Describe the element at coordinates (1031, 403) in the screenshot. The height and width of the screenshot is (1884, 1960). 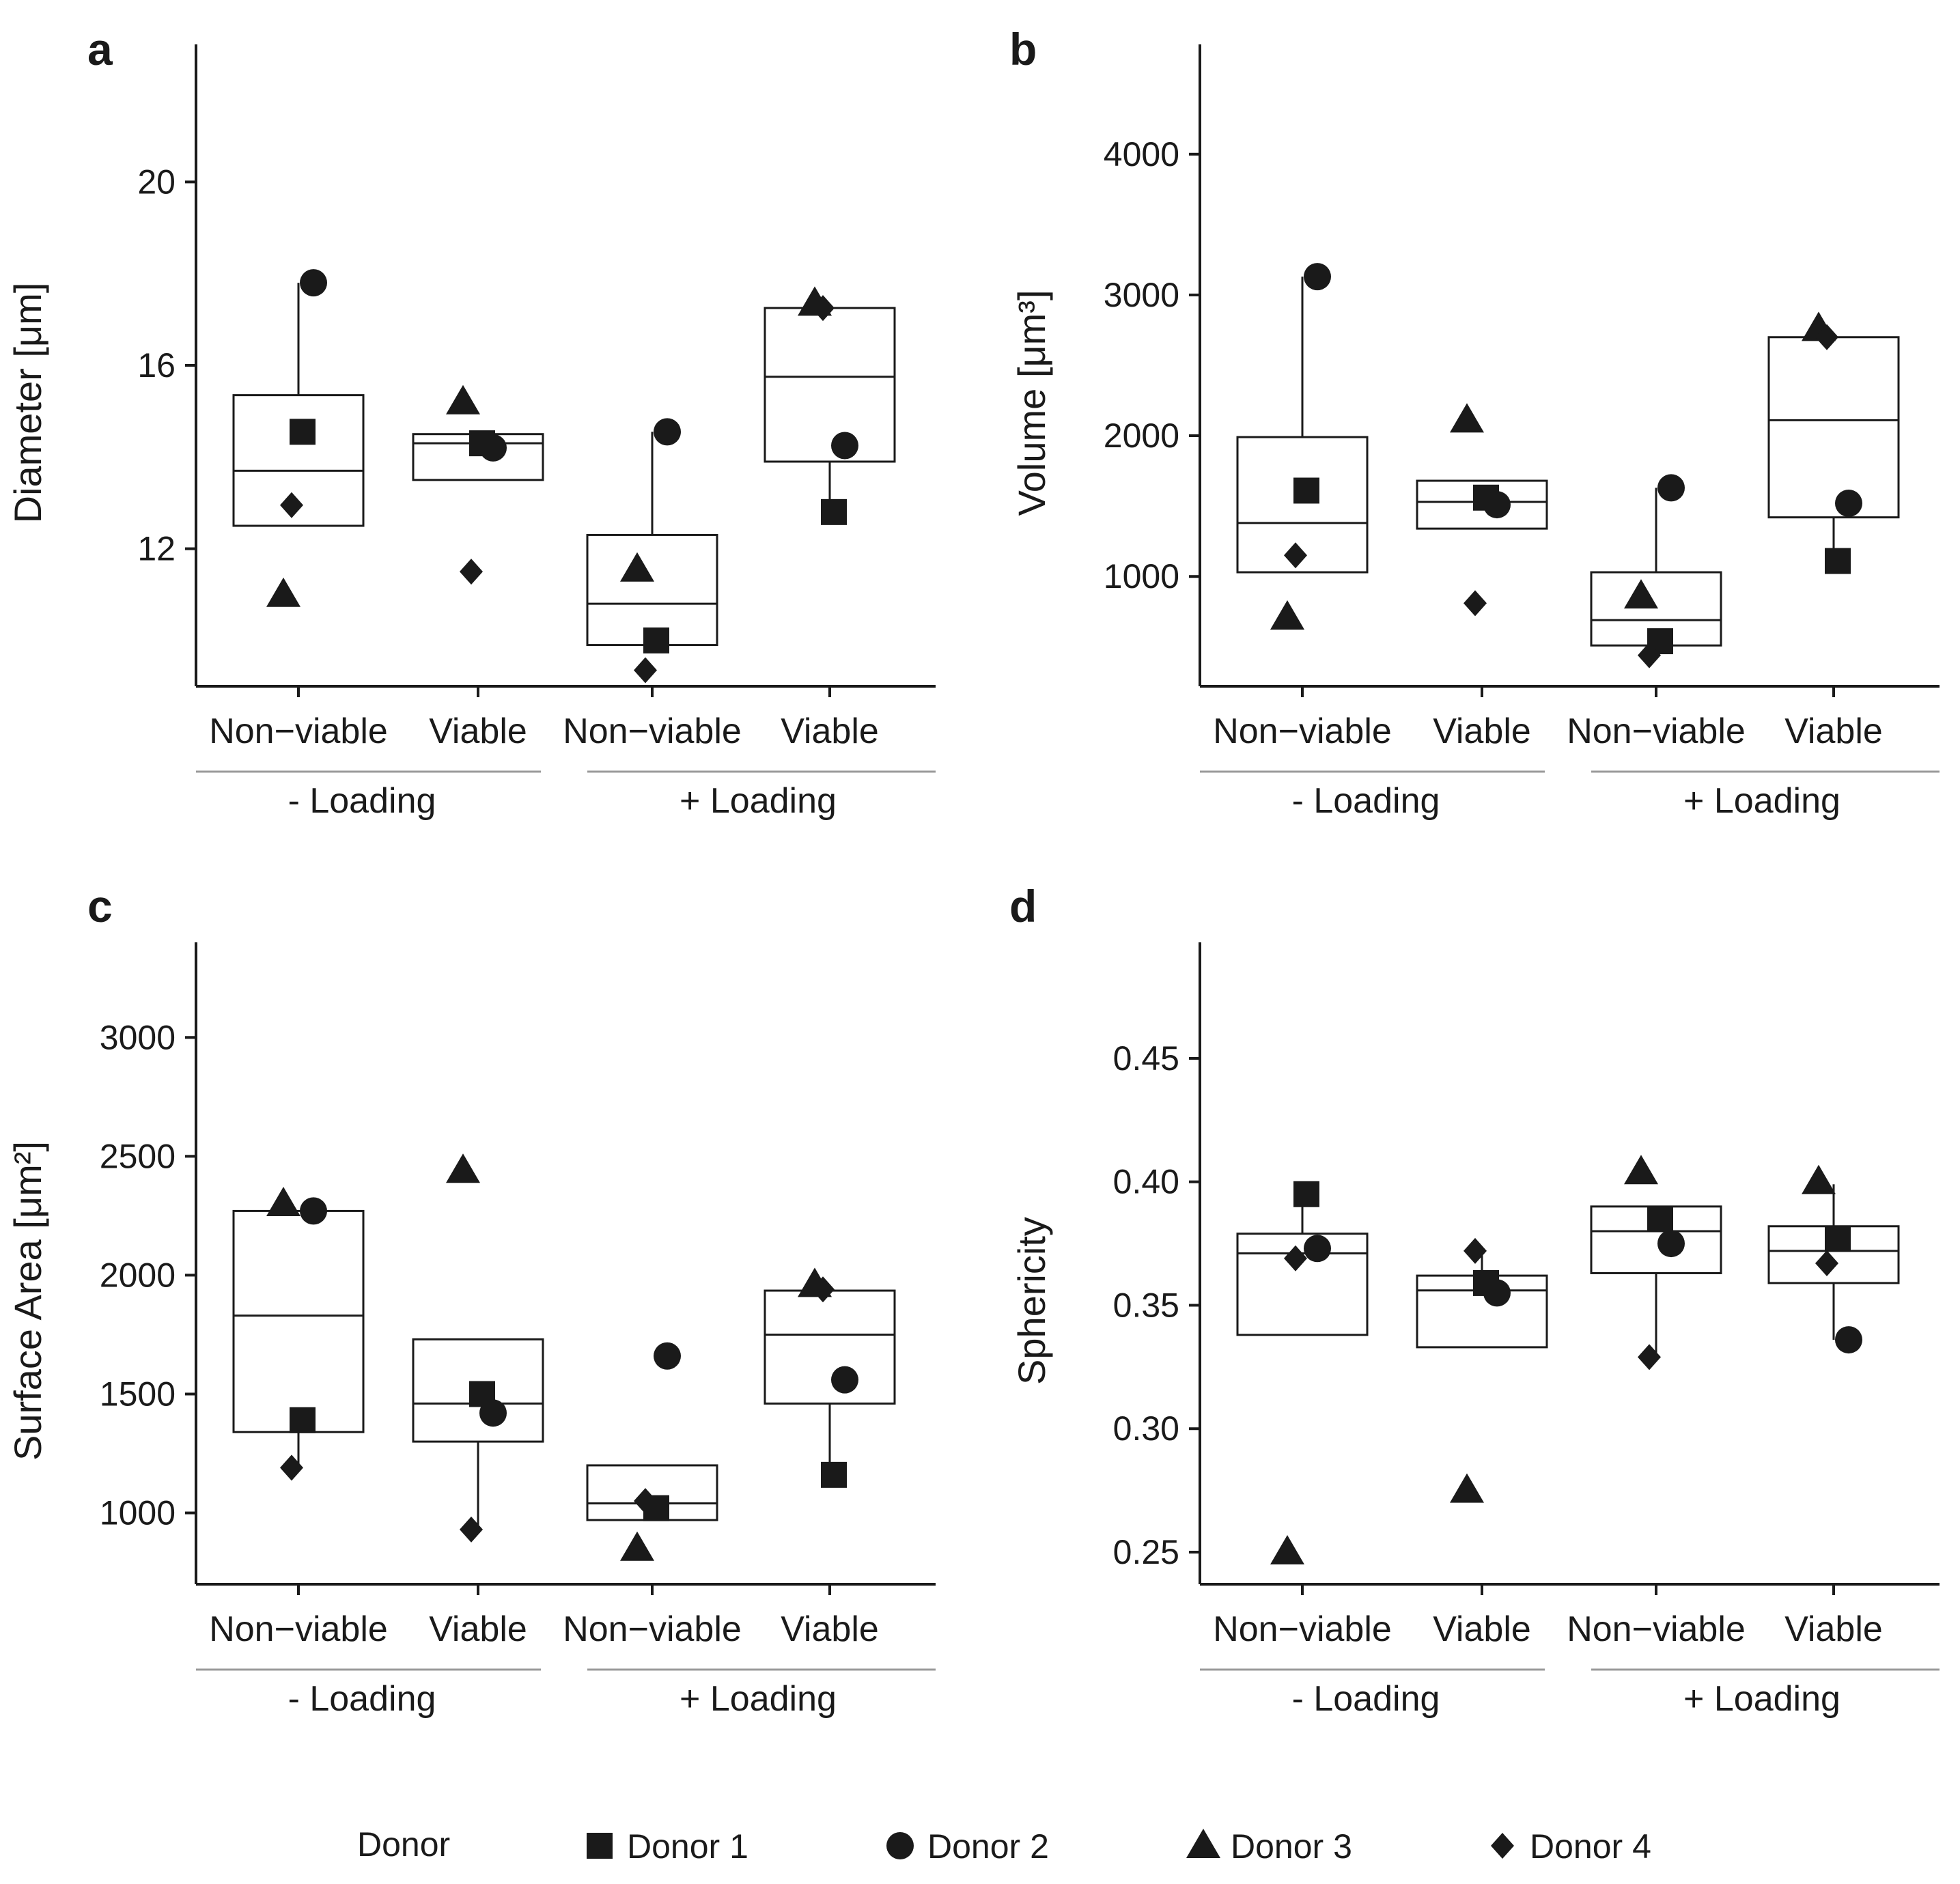
I see `y-axis-label: Volume [μm³]` at that location.